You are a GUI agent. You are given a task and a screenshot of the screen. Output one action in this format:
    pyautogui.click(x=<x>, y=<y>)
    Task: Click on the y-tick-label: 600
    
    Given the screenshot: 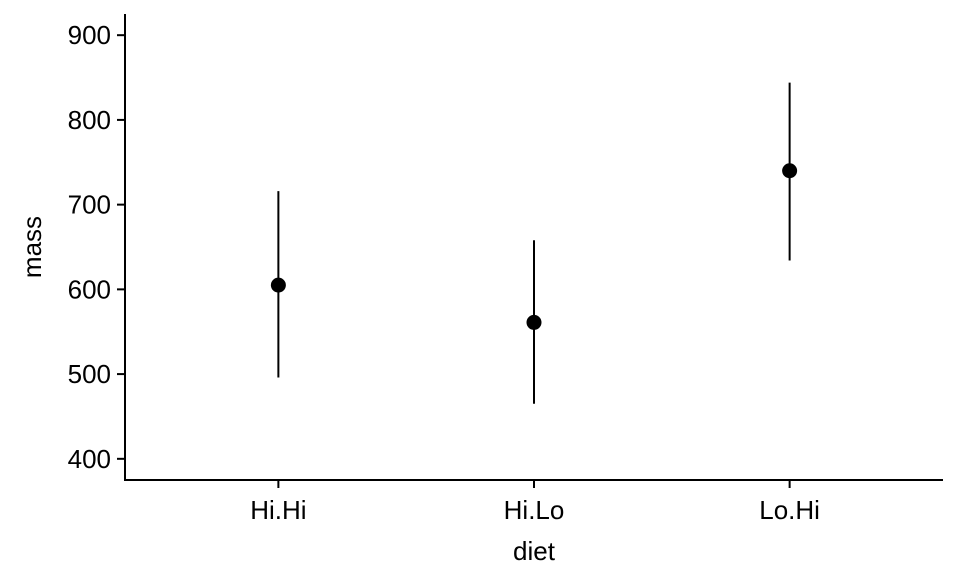 What is the action you would take?
    pyautogui.click(x=89, y=289)
    